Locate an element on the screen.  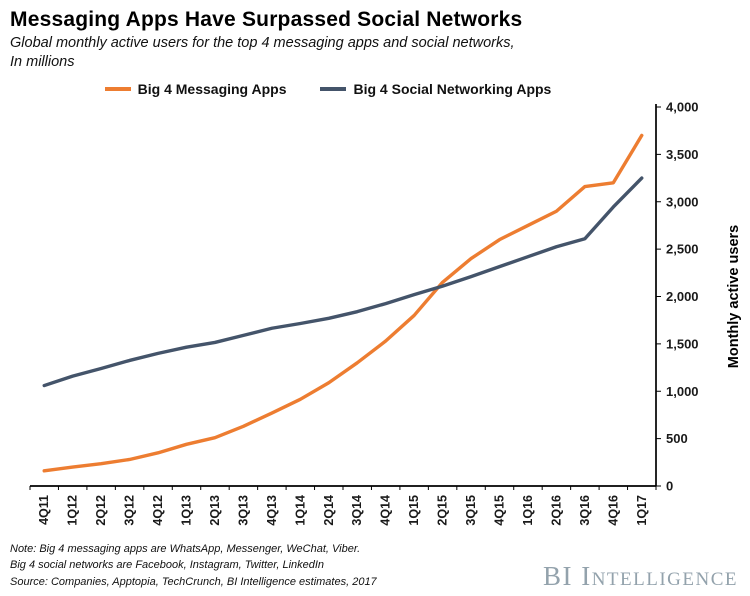
svg-text: 2Q13 is located at coordinates (215, 510).